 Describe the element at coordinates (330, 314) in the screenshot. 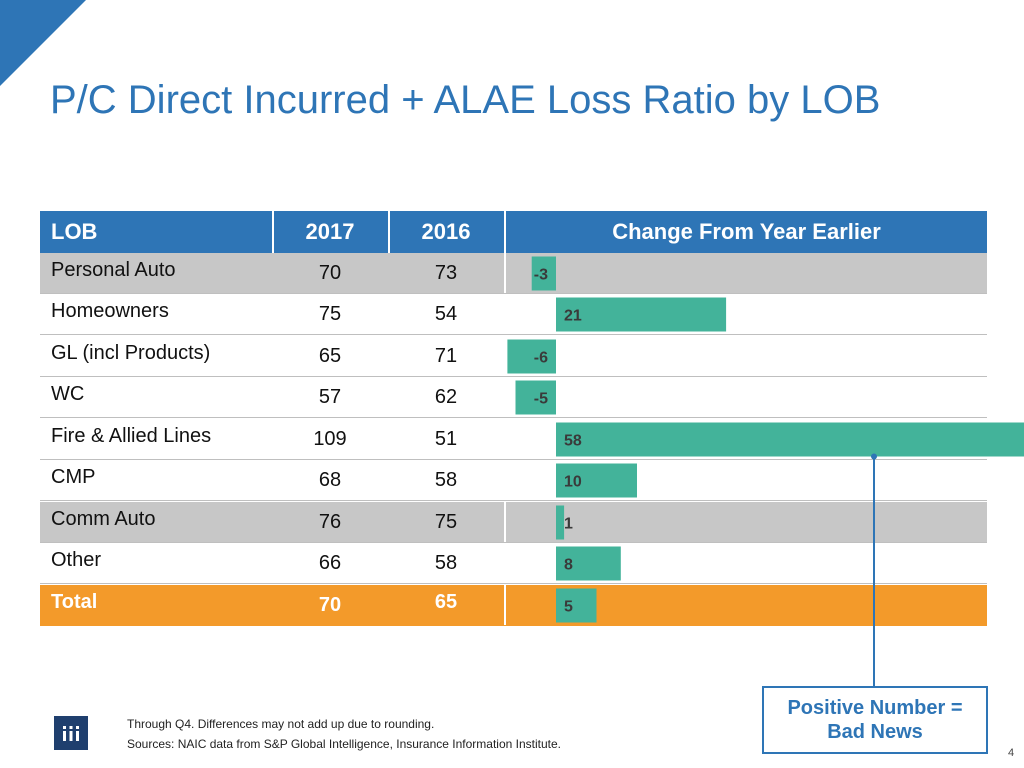

I see `row-2017: 75` at that location.